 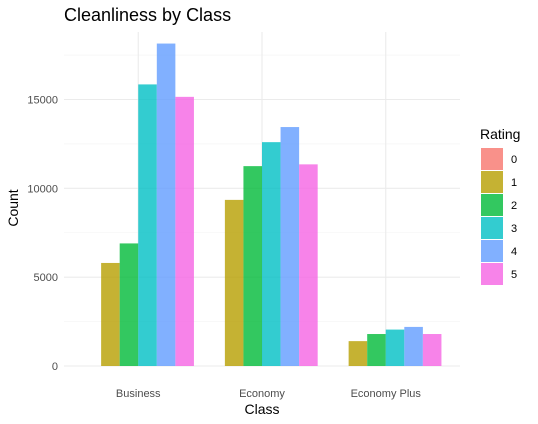 I want to click on x-axis-ticks: Business Economy Economy Plus, so click(x=268, y=394).